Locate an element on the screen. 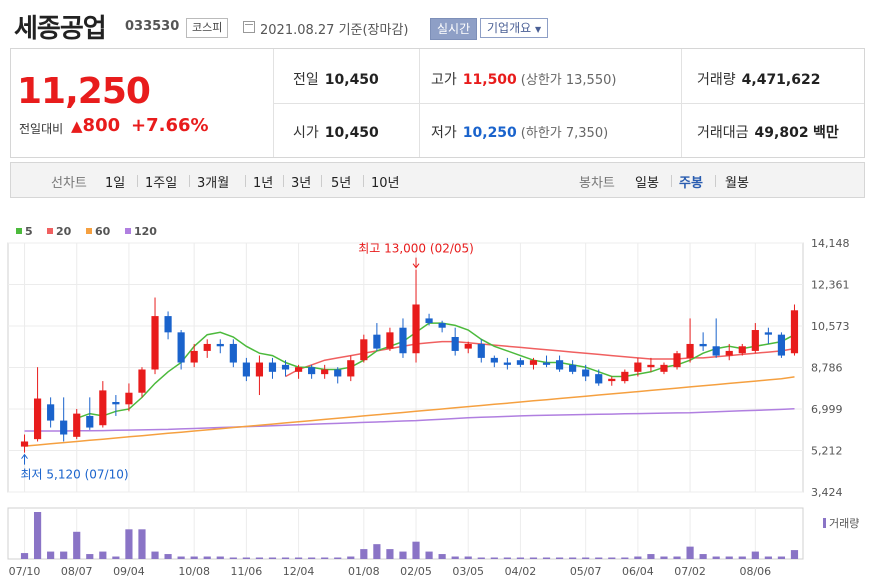 The width and height of the screenshot is (871, 585). x-tick-label: 03/05 is located at coordinates (468, 571).